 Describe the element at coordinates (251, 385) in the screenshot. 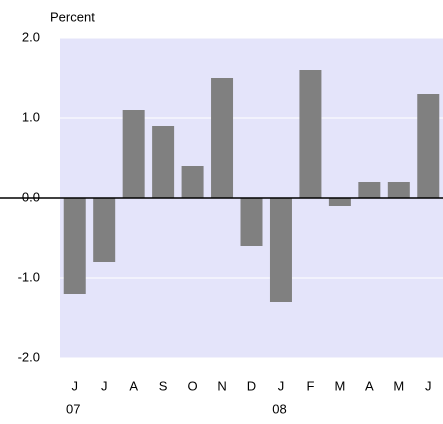

I see `x-tick-label: D` at that location.